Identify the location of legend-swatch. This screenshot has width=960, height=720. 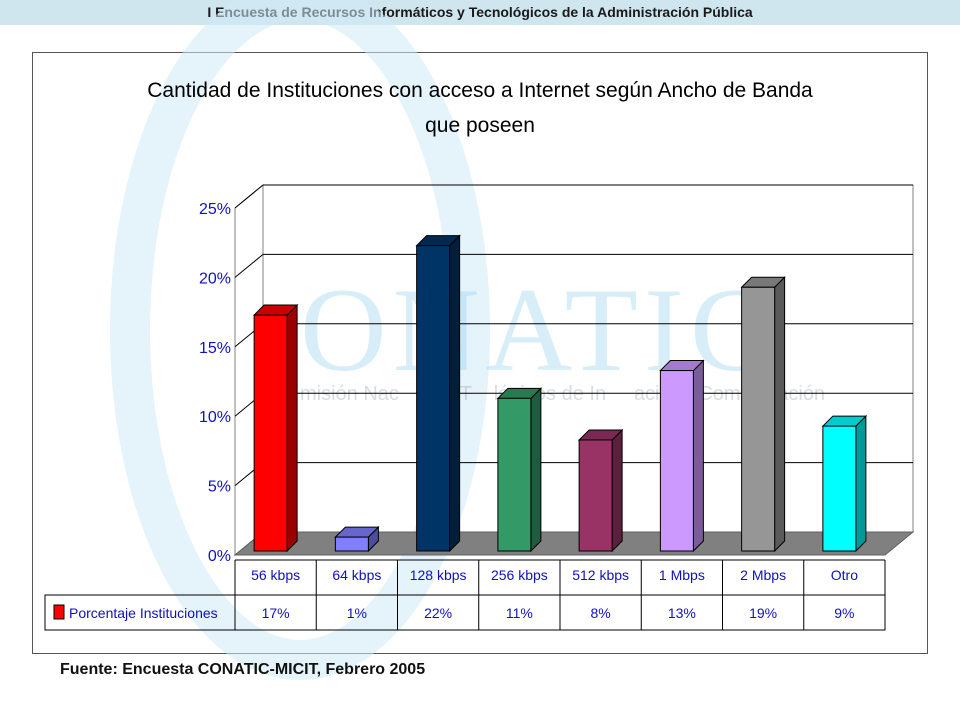
(59, 612).